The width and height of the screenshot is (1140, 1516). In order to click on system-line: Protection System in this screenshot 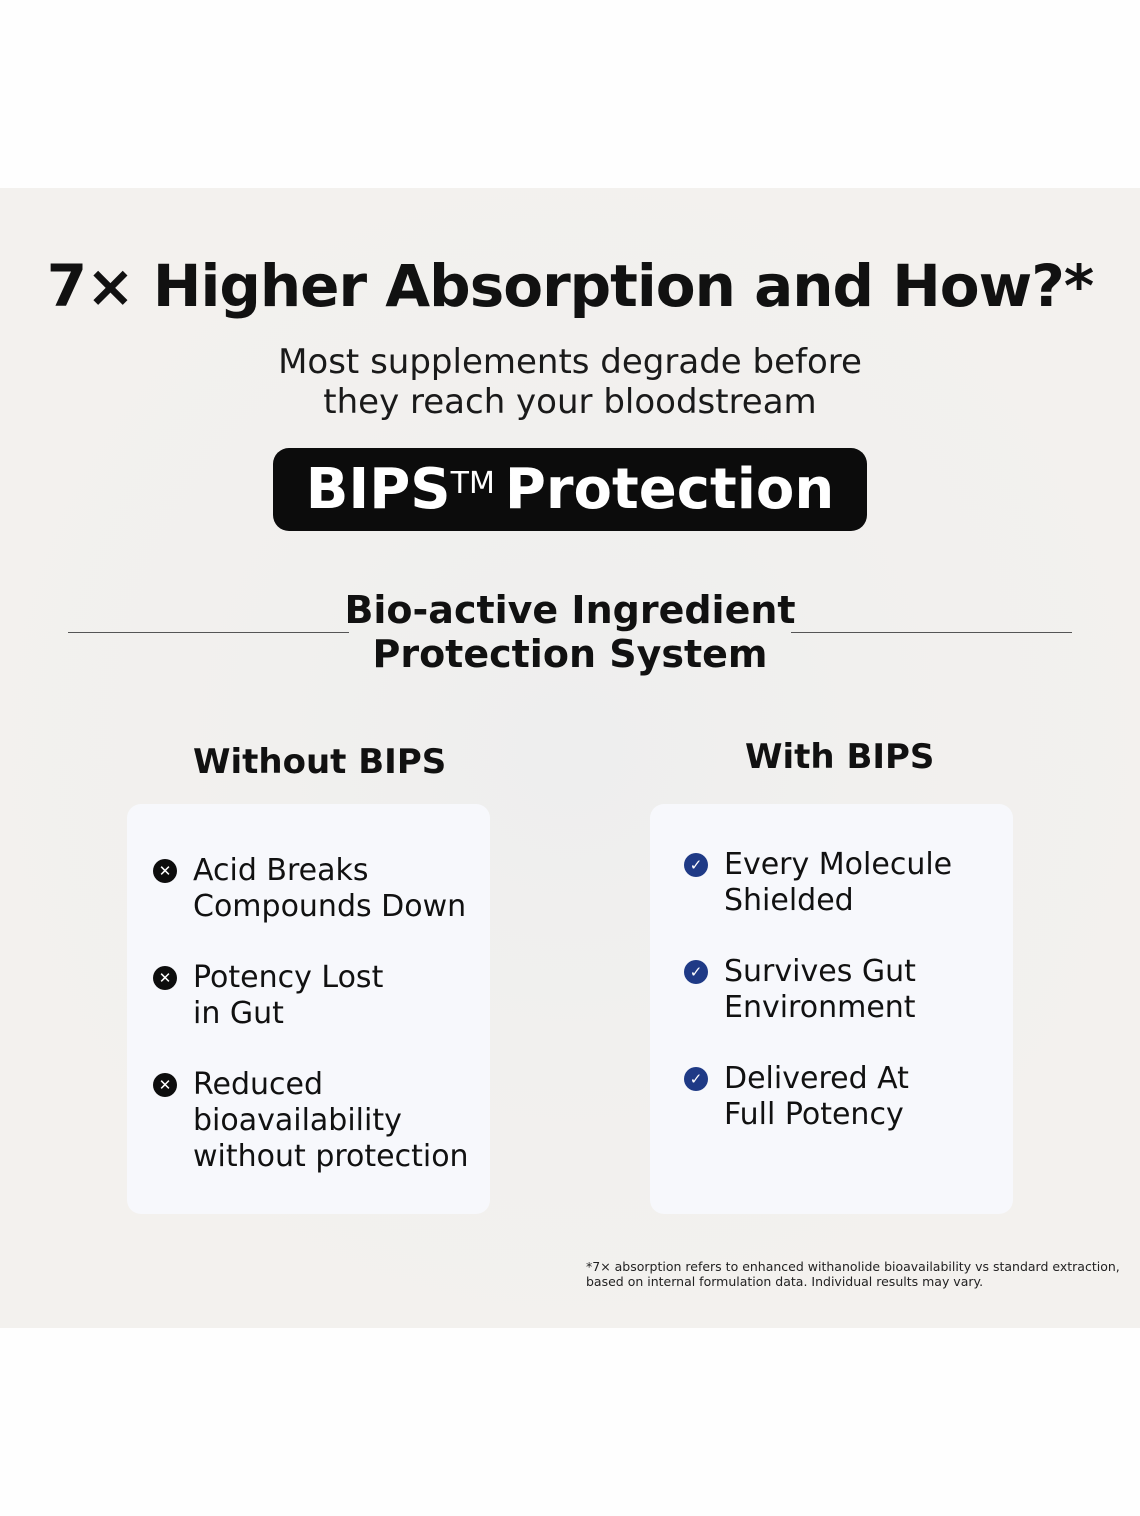, I will do `click(570, 654)`.